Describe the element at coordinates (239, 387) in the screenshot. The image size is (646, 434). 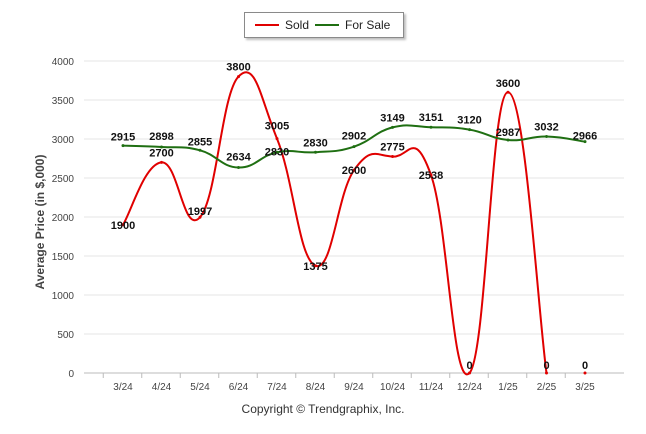
I see `x-tick-label: 6/24` at that location.